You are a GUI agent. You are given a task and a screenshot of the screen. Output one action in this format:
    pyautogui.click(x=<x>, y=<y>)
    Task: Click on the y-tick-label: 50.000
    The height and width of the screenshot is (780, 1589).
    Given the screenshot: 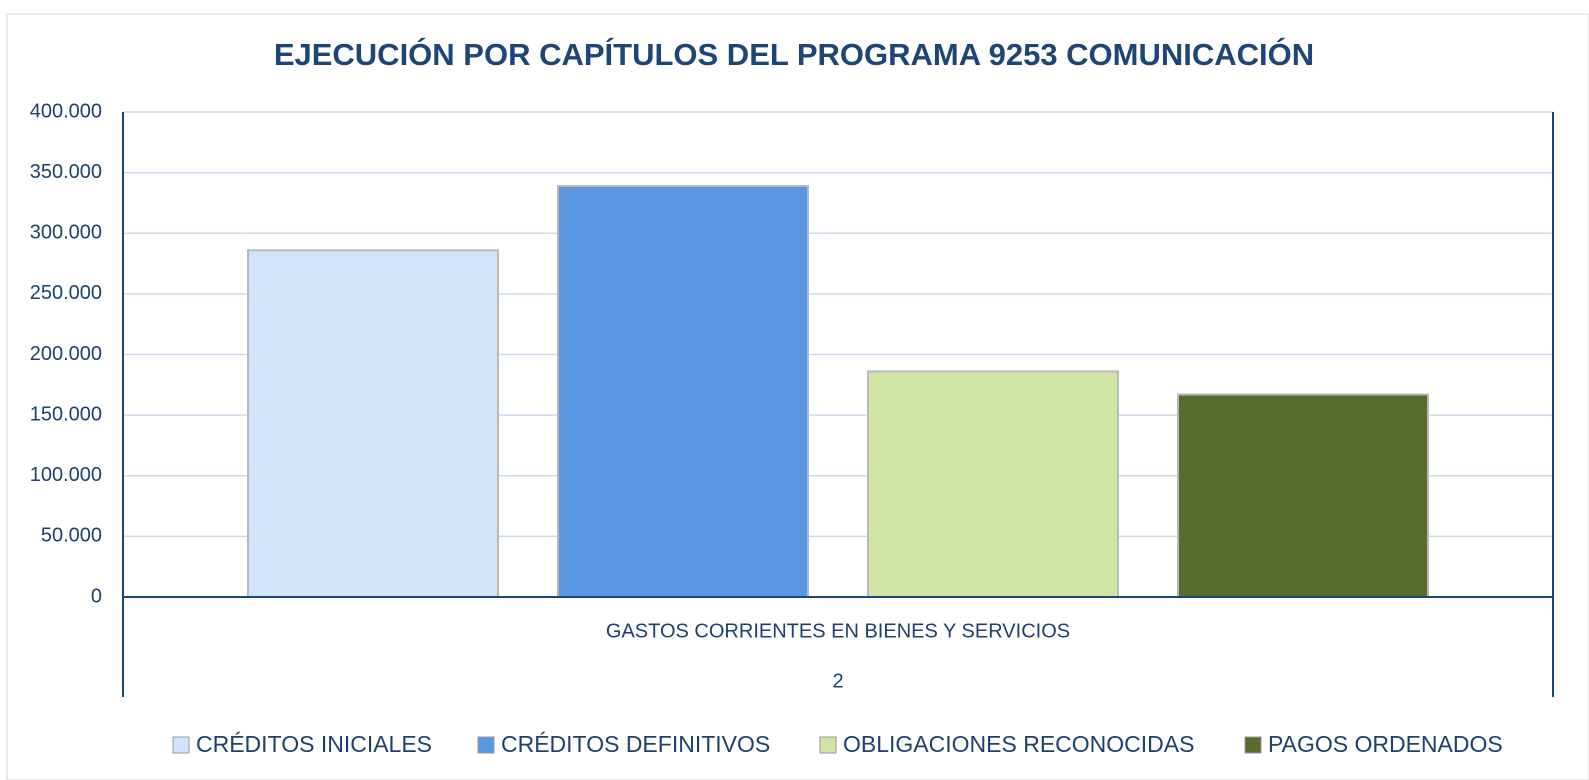 What is the action you would take?
    pyautogui.click(x=71, y=536)
    